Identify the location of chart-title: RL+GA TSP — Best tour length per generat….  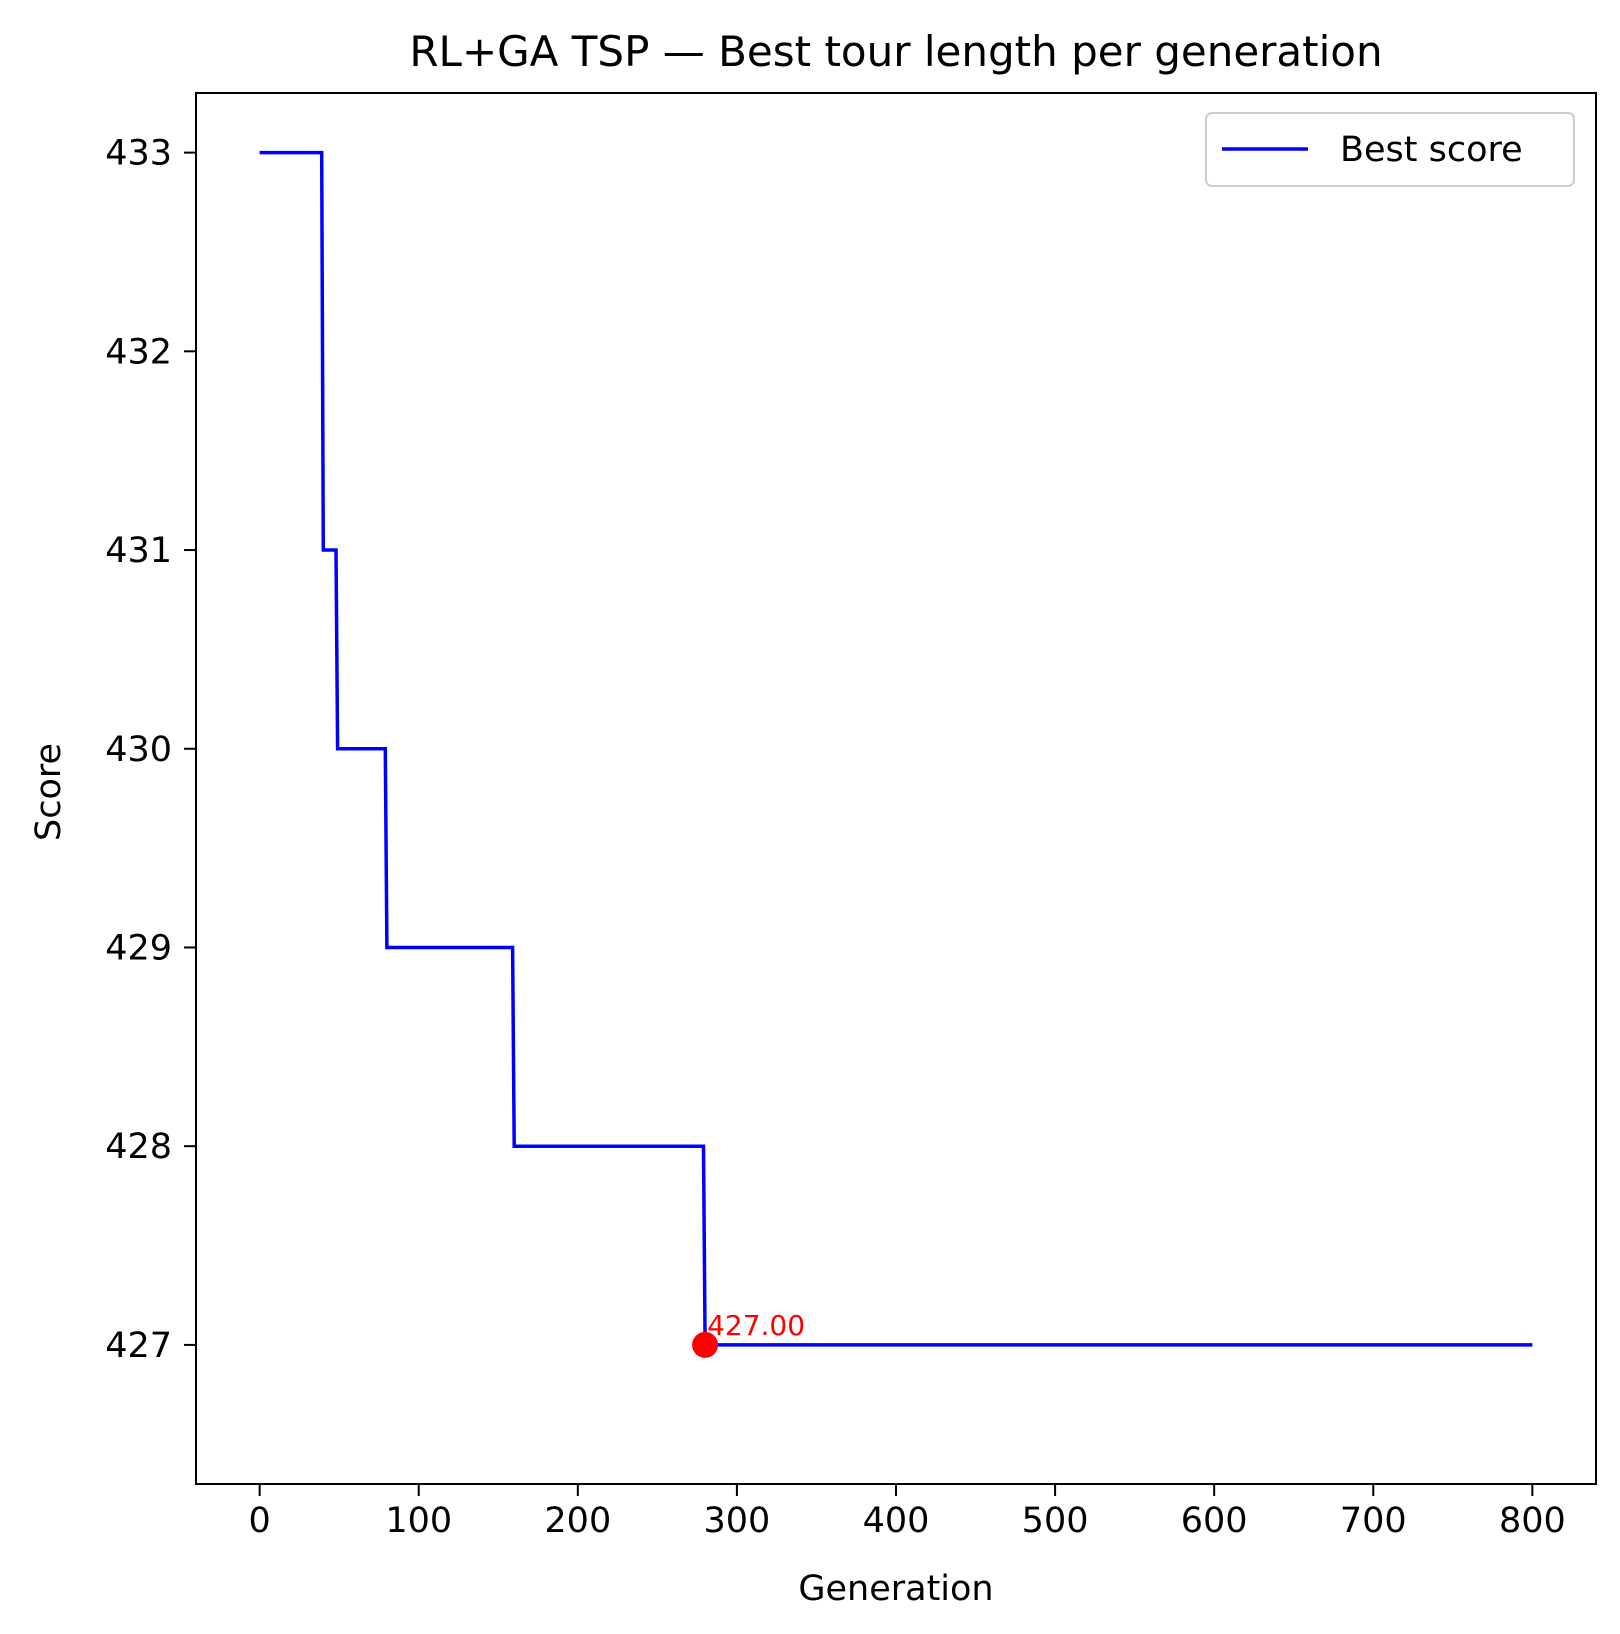
(895, 51).